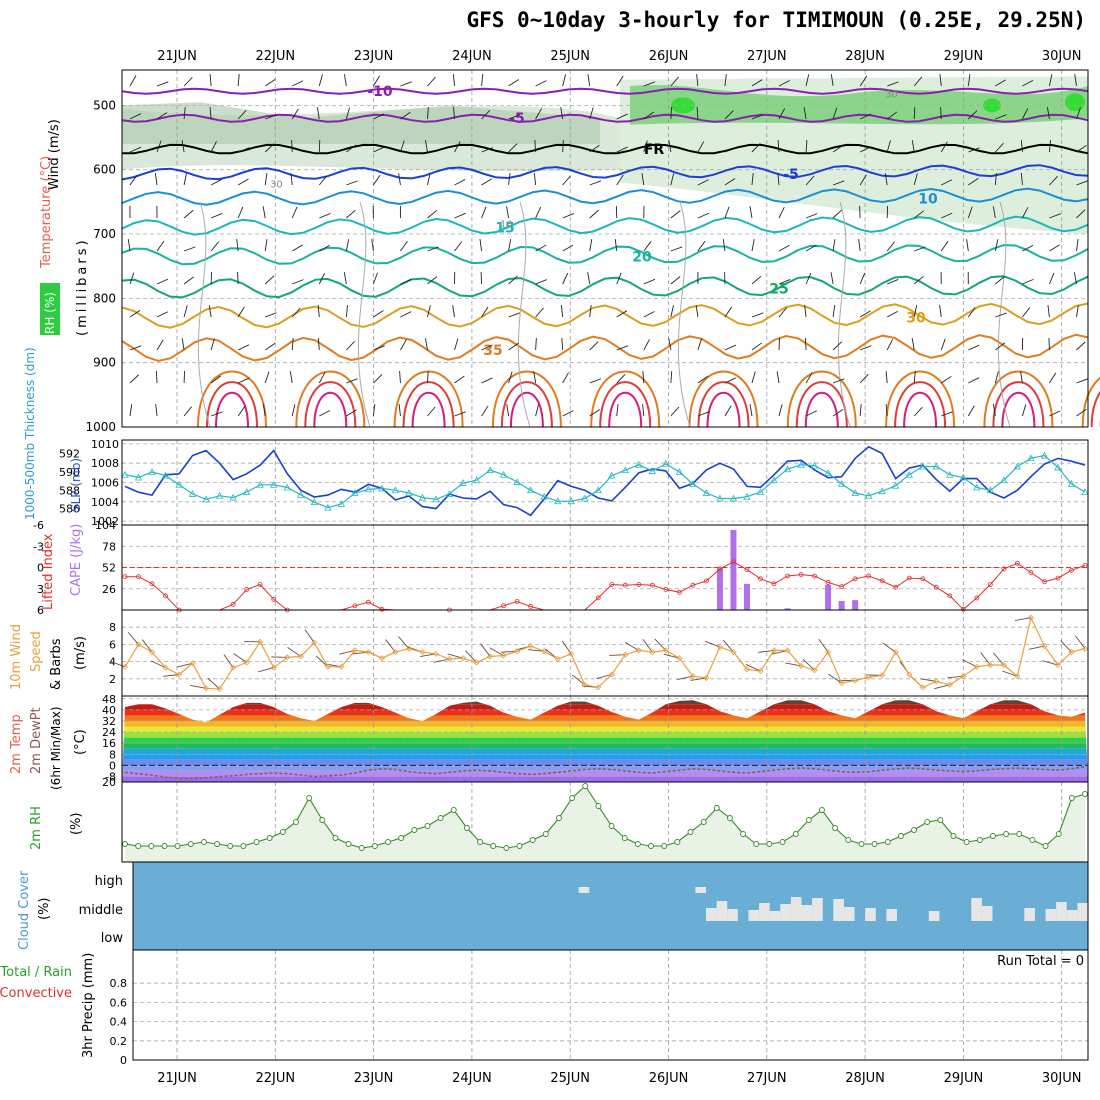 This screenshot has height=1100, width=1100. Describe the element at coordinates (374, 1078) in the screenshot. I see `date-label-bottom: 23JUN` at that location.